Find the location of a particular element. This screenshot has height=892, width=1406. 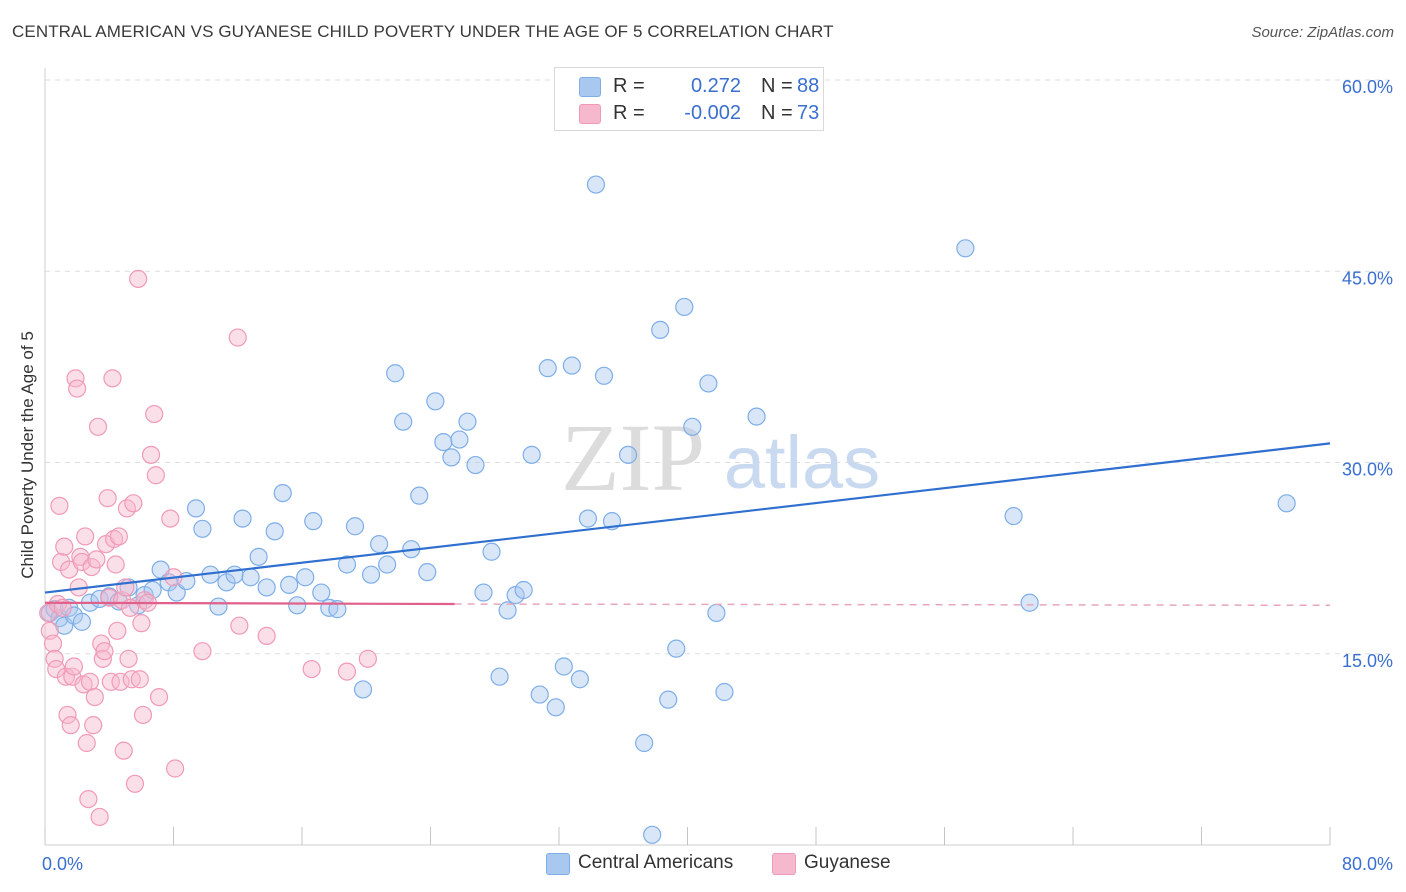

bottom-legend-label: Central Americans is located at coordinates (656, 862).